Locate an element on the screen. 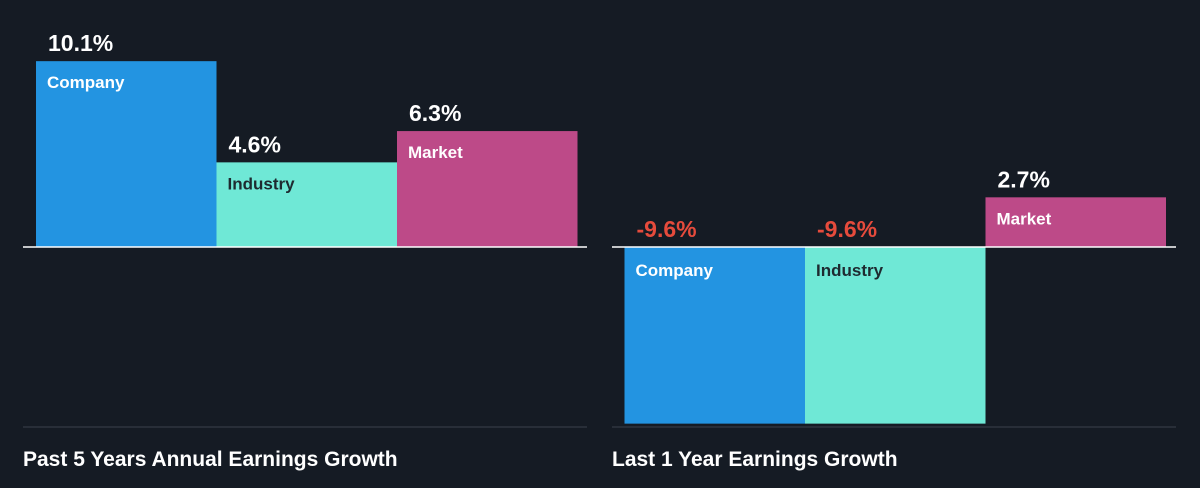 The height and width of the screenshot is (488, 1200). chart-title: Last 1 Year Earnings Growth is located at coordinates (755, 459).